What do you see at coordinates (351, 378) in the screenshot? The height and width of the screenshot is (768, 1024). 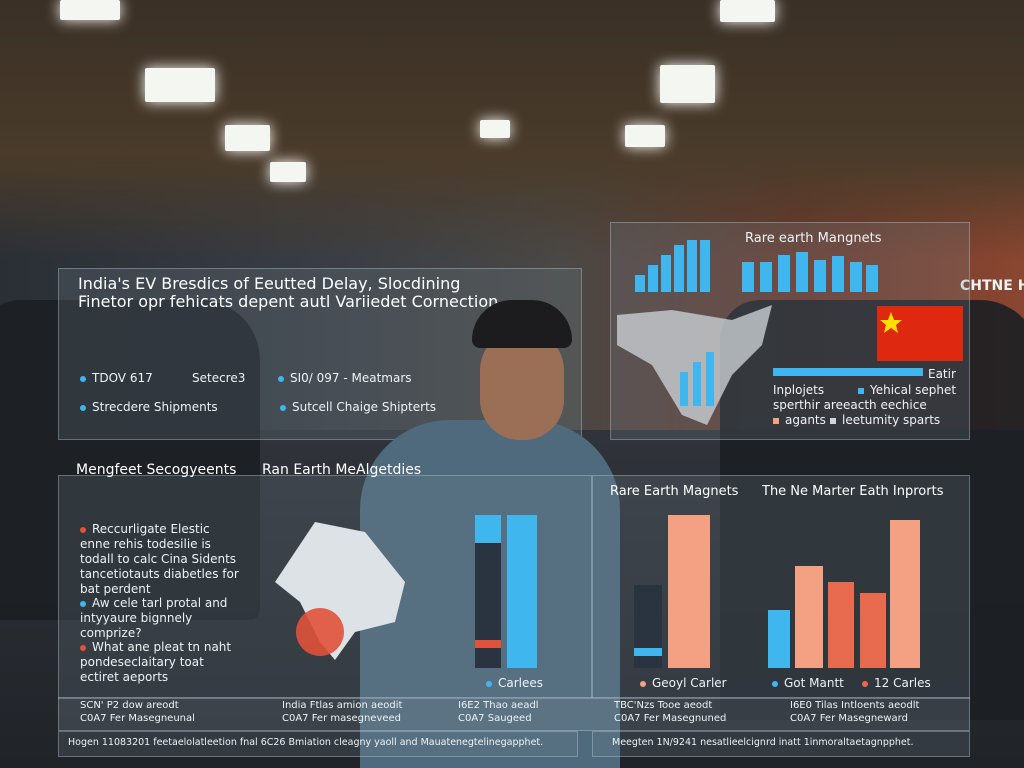 I see `stat: SI0/ 097 - Meatmars` at bounding box center [351, 378].